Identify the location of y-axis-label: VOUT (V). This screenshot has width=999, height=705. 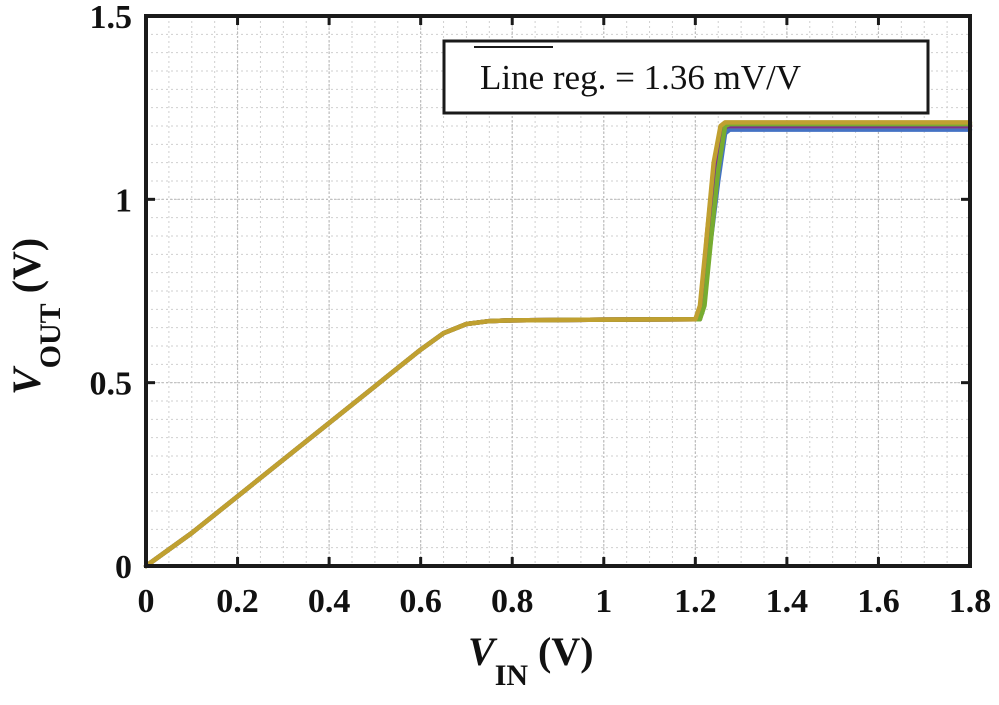
(35, 316).